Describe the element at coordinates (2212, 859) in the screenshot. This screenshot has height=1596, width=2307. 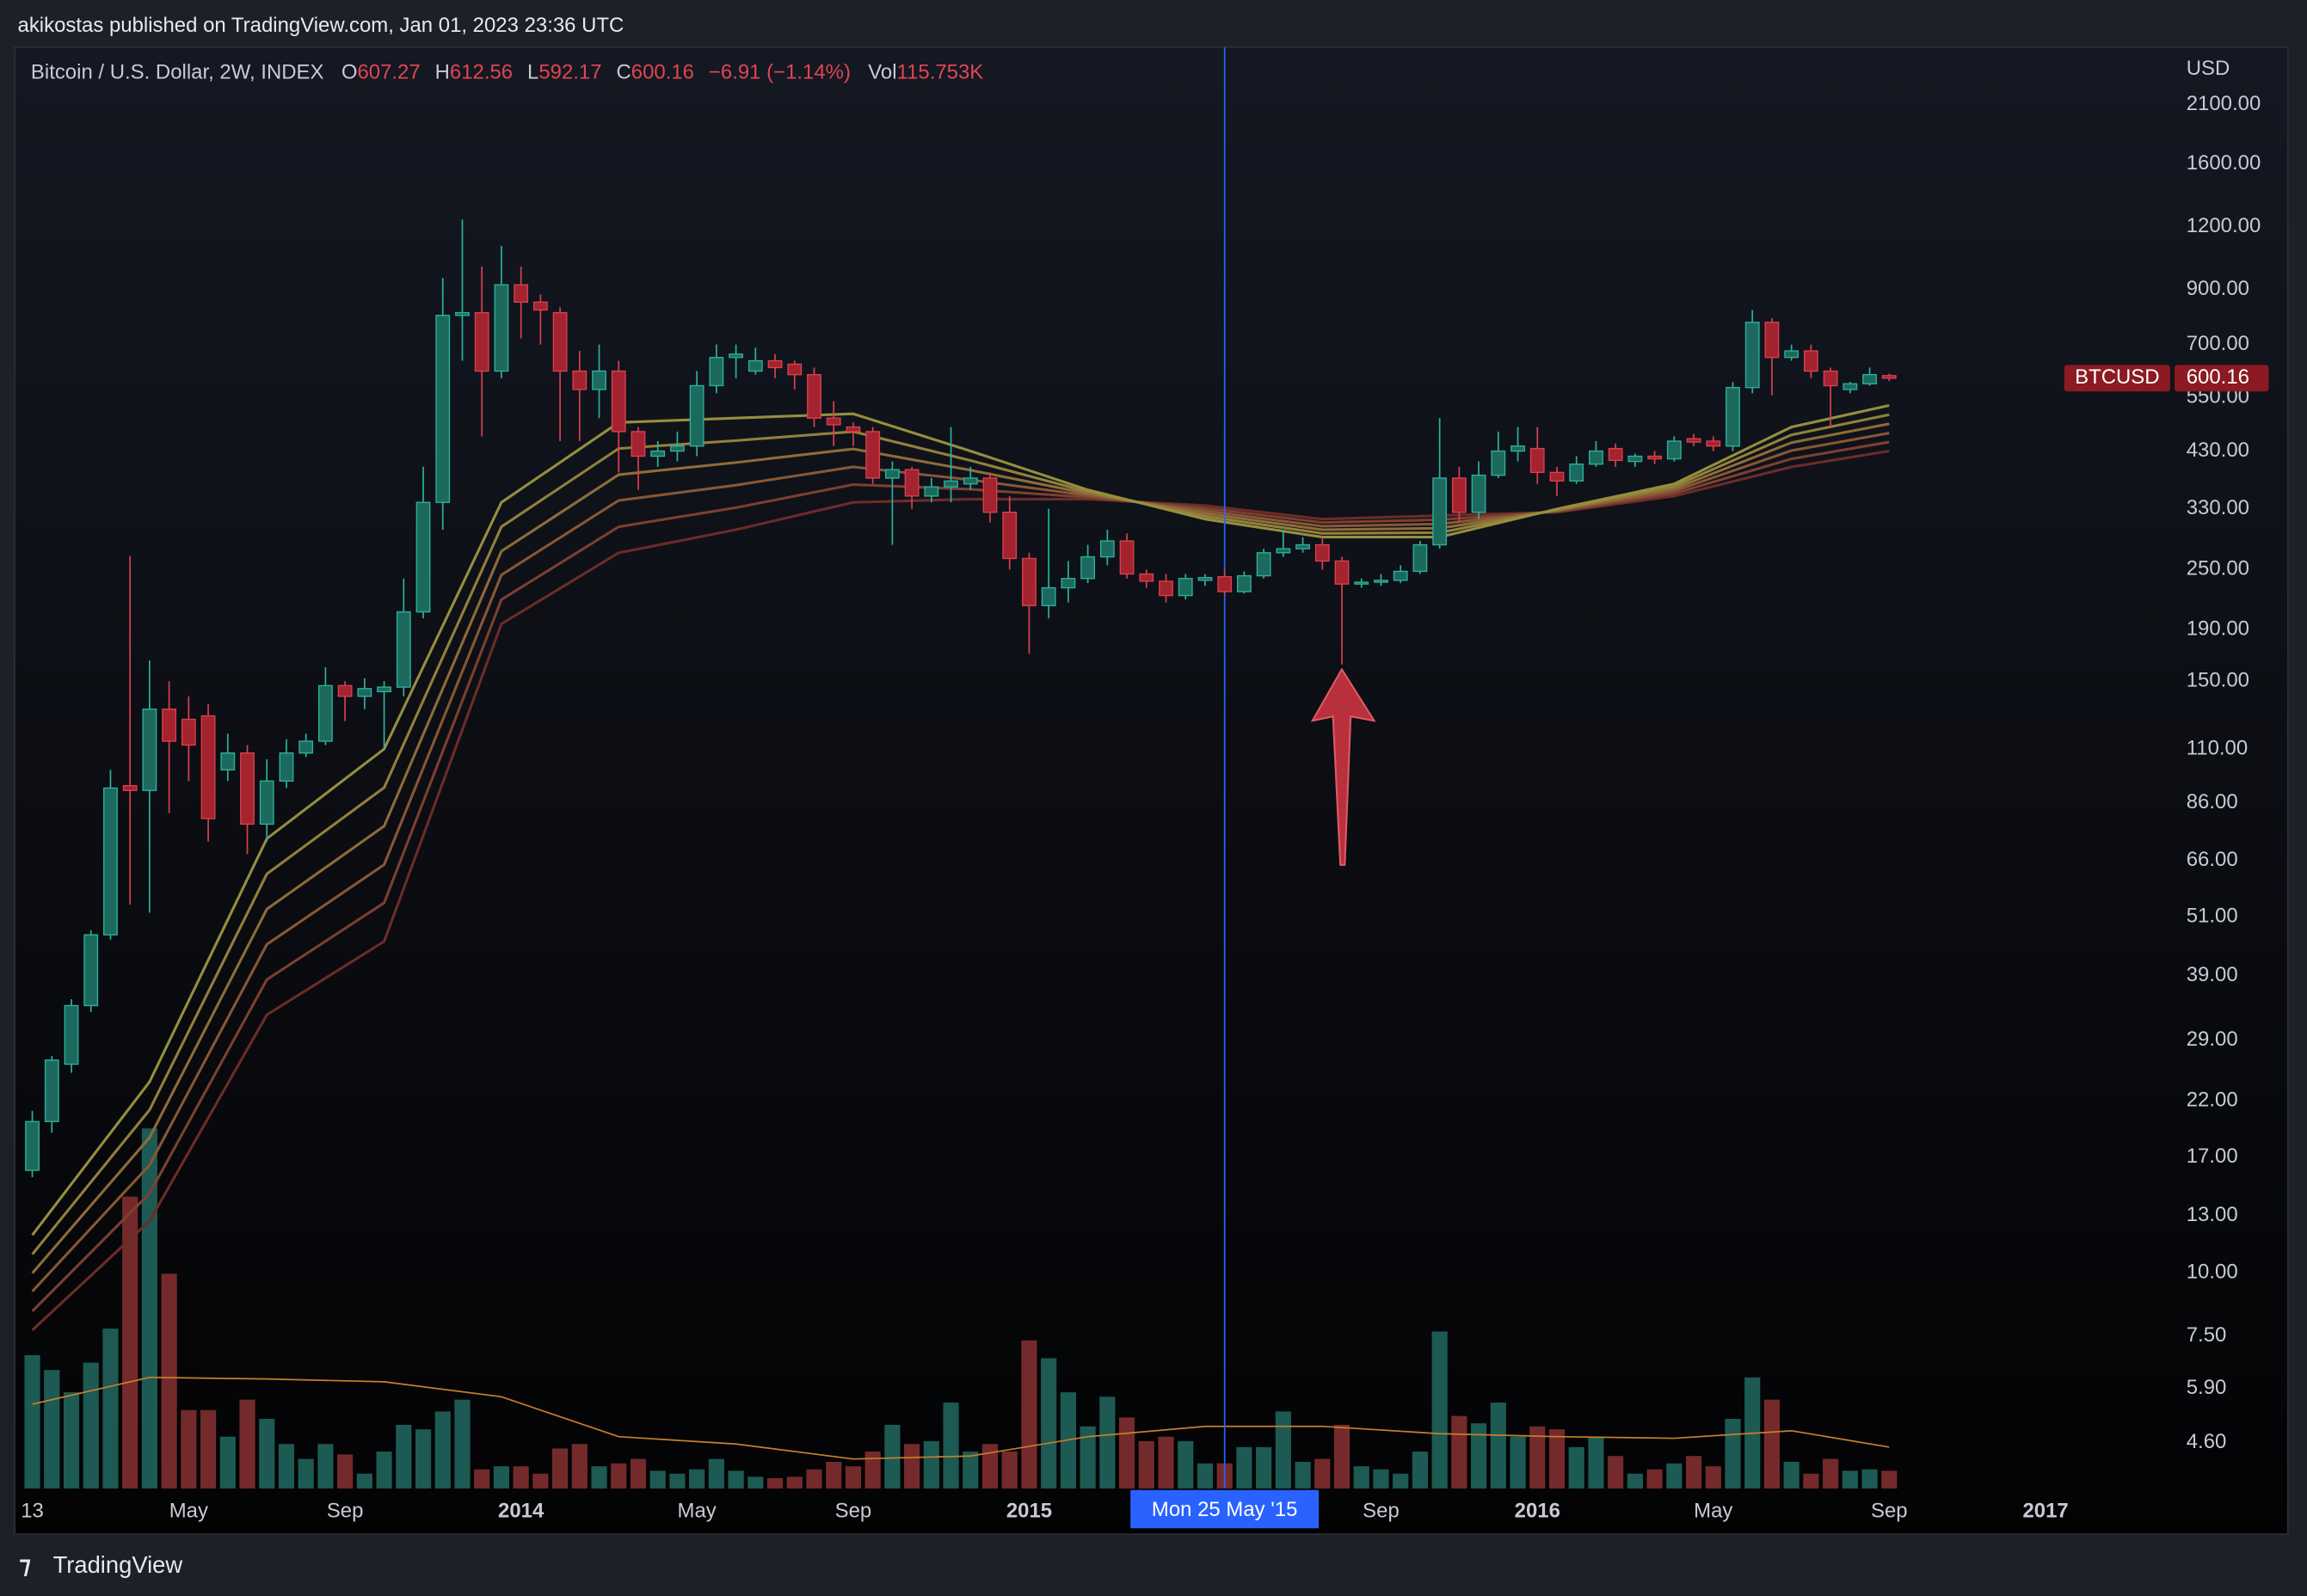
I see `y-tick-label: 66.00` at that location.